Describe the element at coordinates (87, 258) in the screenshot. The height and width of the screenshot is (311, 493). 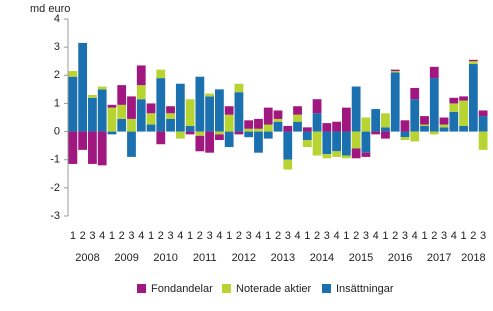
I see `year-label: 2008` at that location.